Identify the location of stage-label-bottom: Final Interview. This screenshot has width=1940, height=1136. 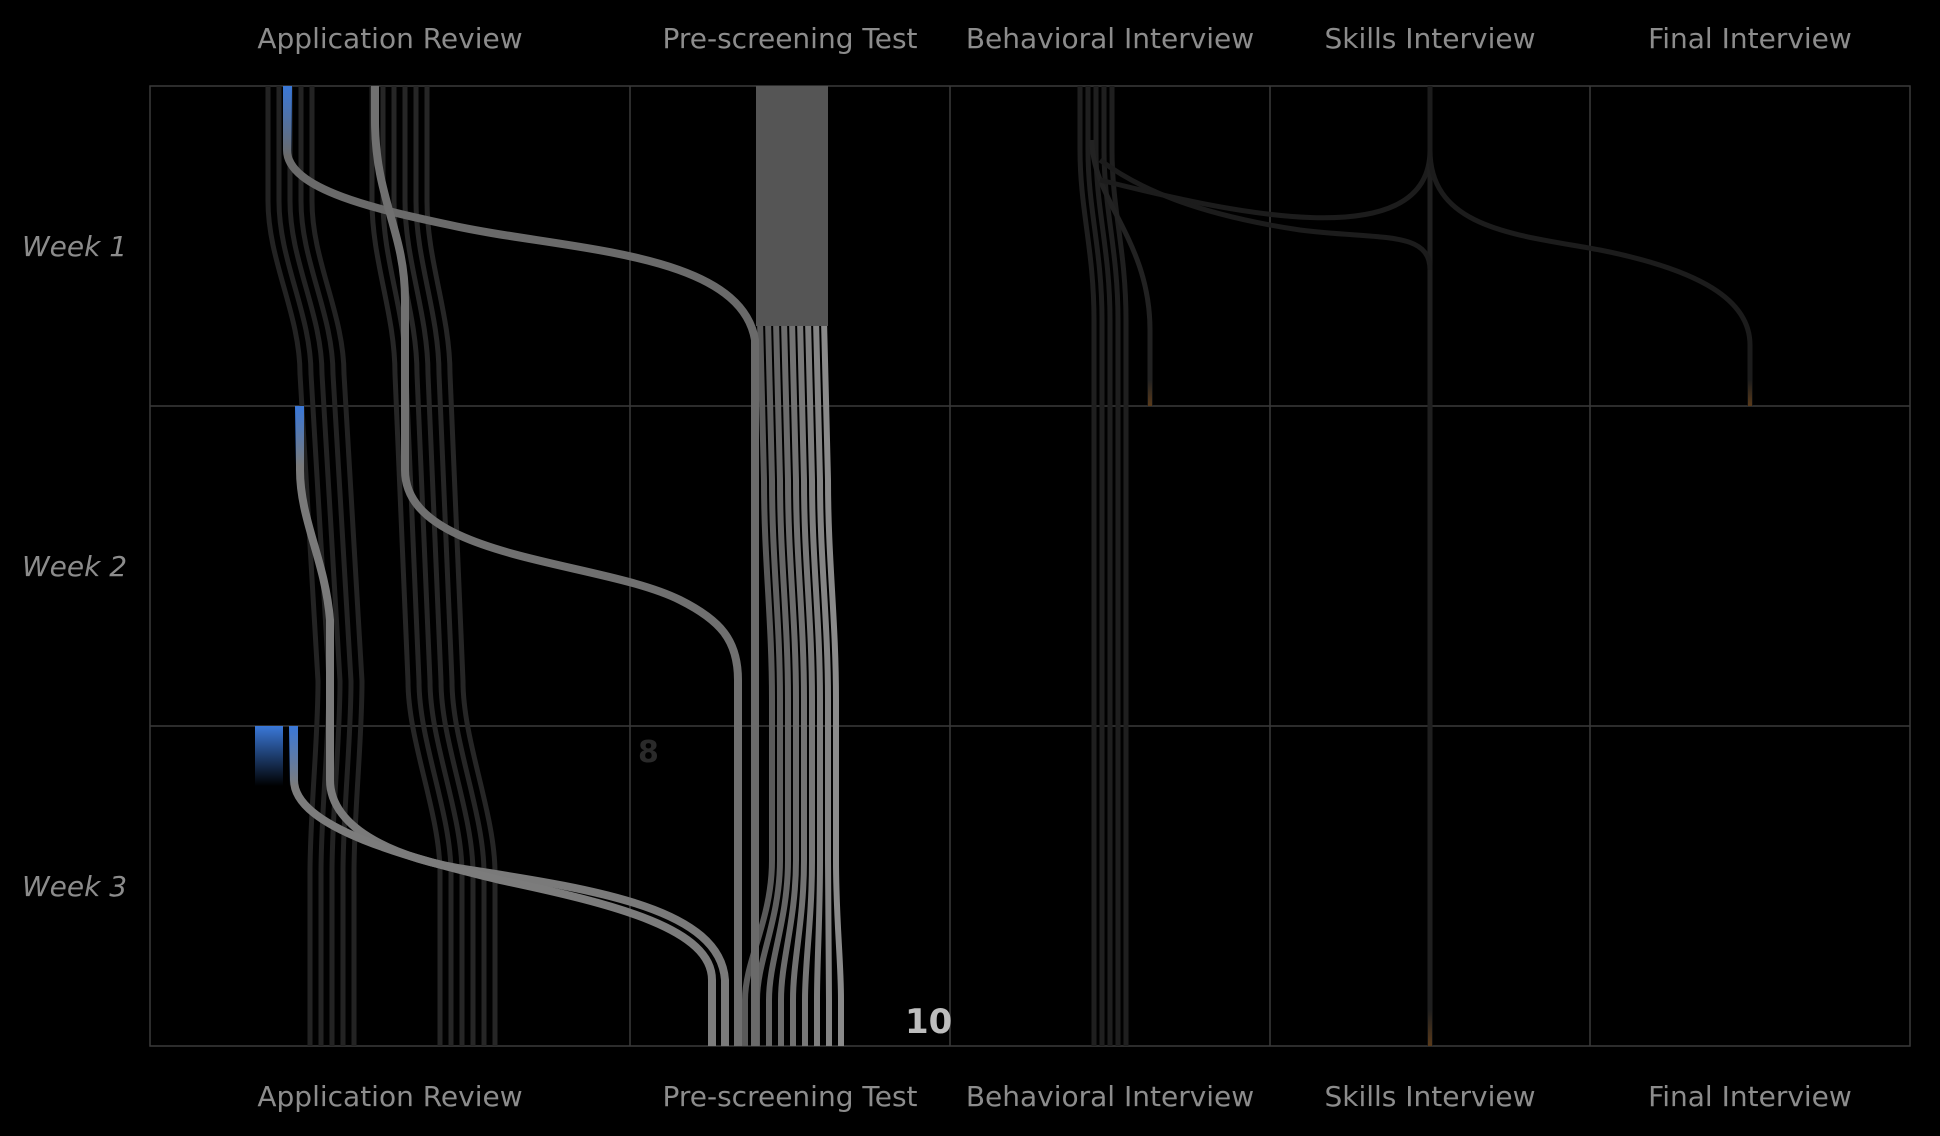
(1750, 1096).